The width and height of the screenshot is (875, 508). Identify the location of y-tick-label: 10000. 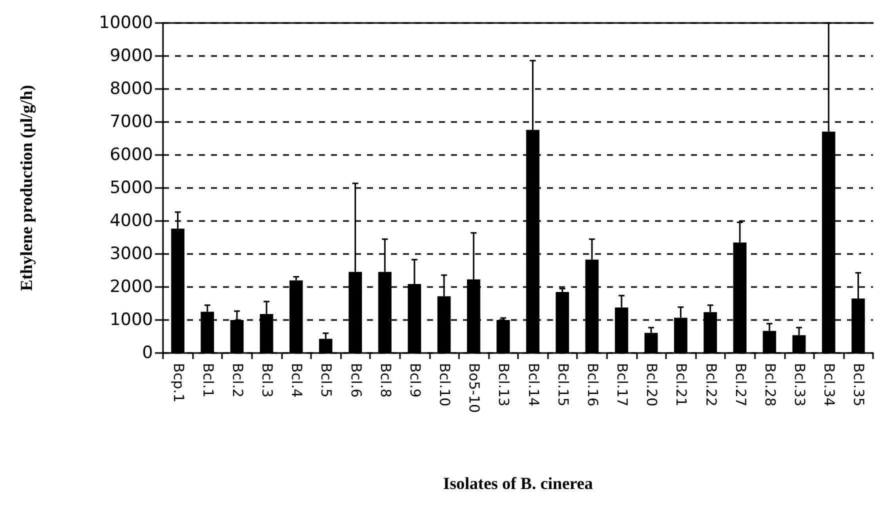
(125, 23).